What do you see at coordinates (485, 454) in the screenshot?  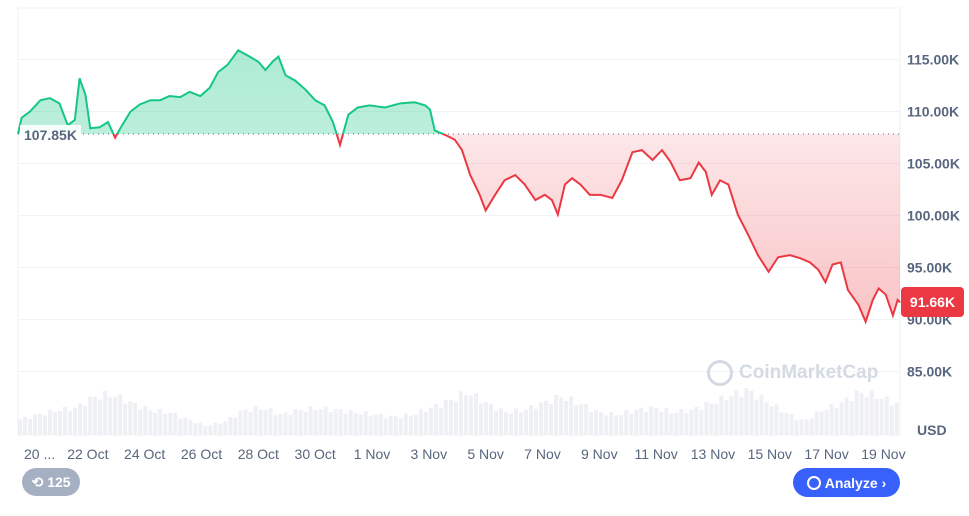 I see `x-tick-label: 5 Nov` at bounding box center [485, 454].